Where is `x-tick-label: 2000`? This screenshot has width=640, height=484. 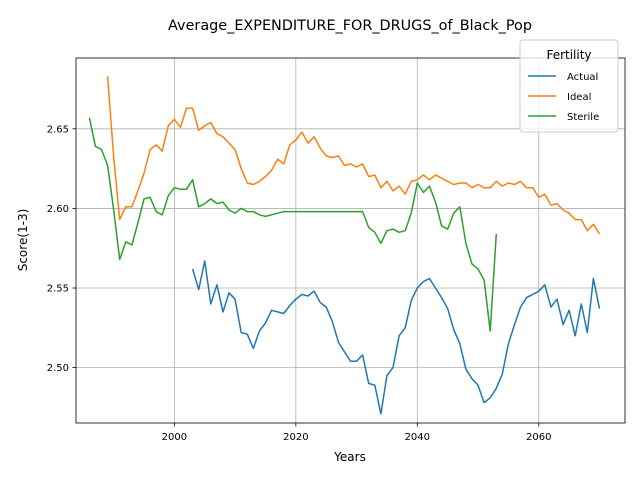 x-tick-label: 2000 is located at coordinates (174, 437).